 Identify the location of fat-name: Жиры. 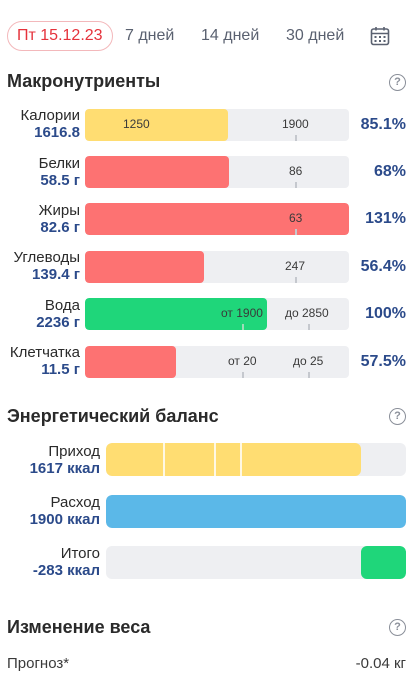
(59, 210).